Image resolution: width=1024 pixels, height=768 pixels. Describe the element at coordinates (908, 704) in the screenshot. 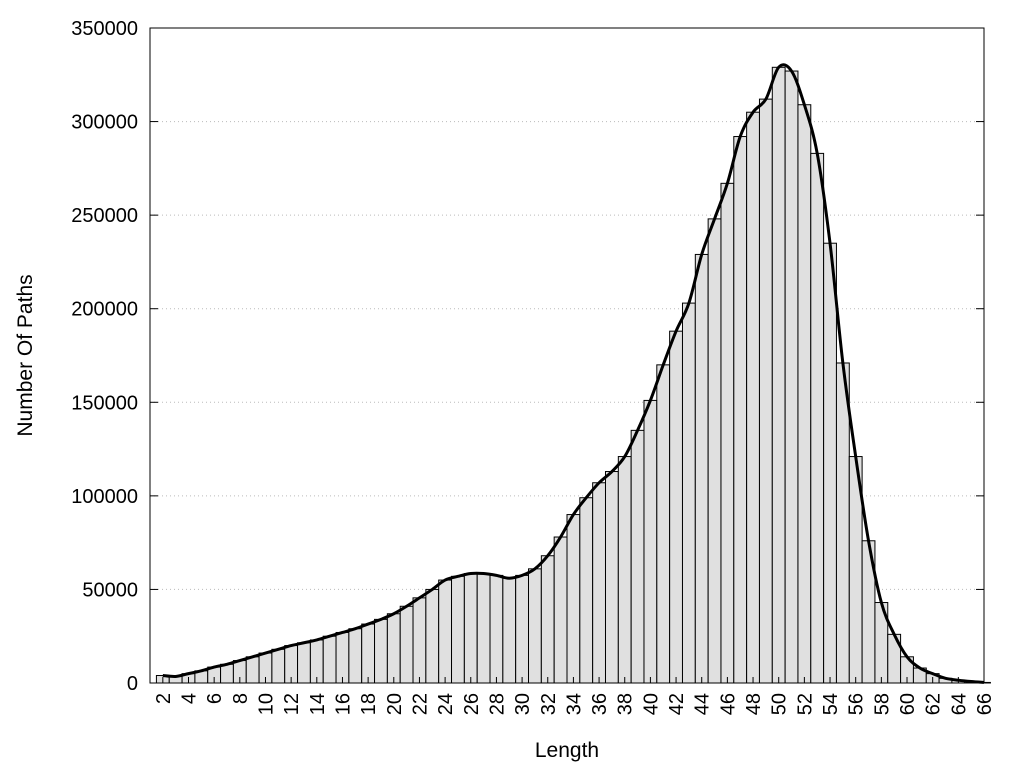

I see `x-tick-label: 60` at that location.